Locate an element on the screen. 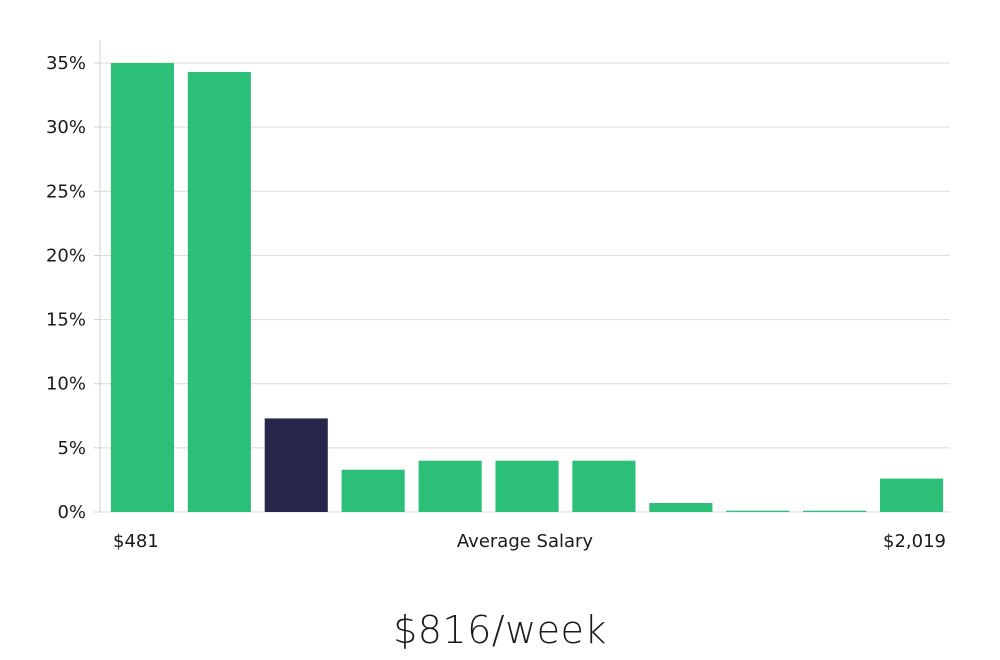  y-tick-label: 20% is located at coordinates (66, 255).